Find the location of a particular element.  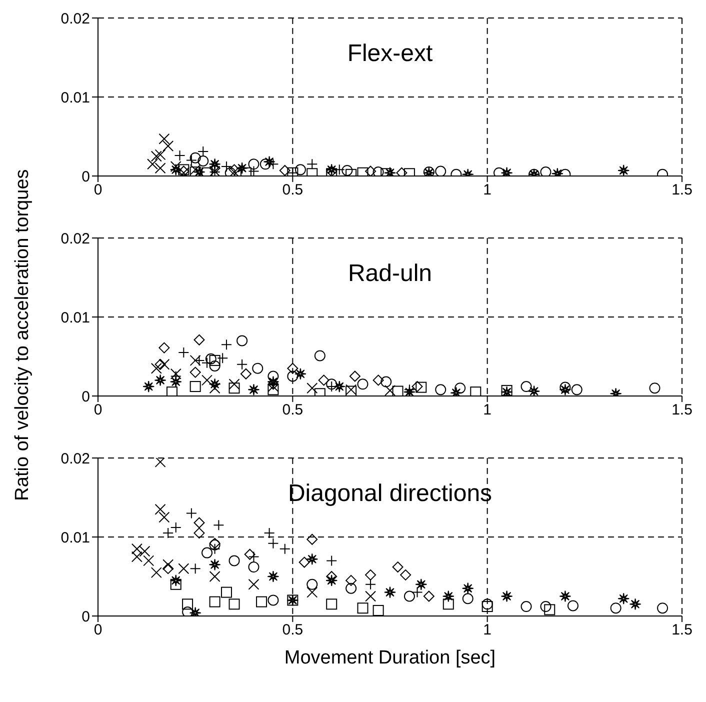

text: Flex-ext is located at coordinates (390, 54).